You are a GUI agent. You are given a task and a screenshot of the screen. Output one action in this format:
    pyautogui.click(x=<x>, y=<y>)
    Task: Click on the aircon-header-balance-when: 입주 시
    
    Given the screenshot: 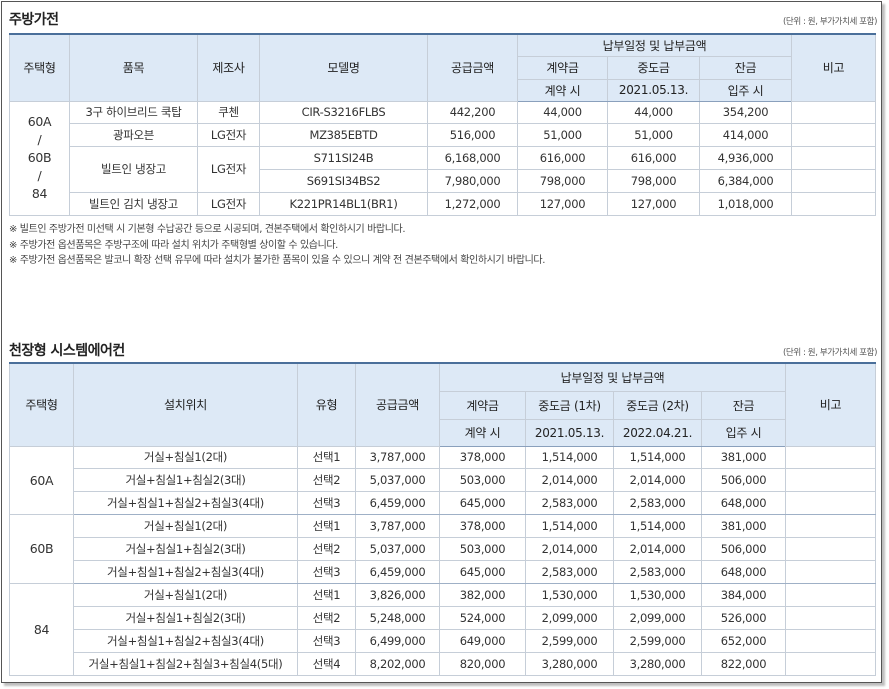 What is the action you would take?
    pyautogui.click(x=743, y=432)
    